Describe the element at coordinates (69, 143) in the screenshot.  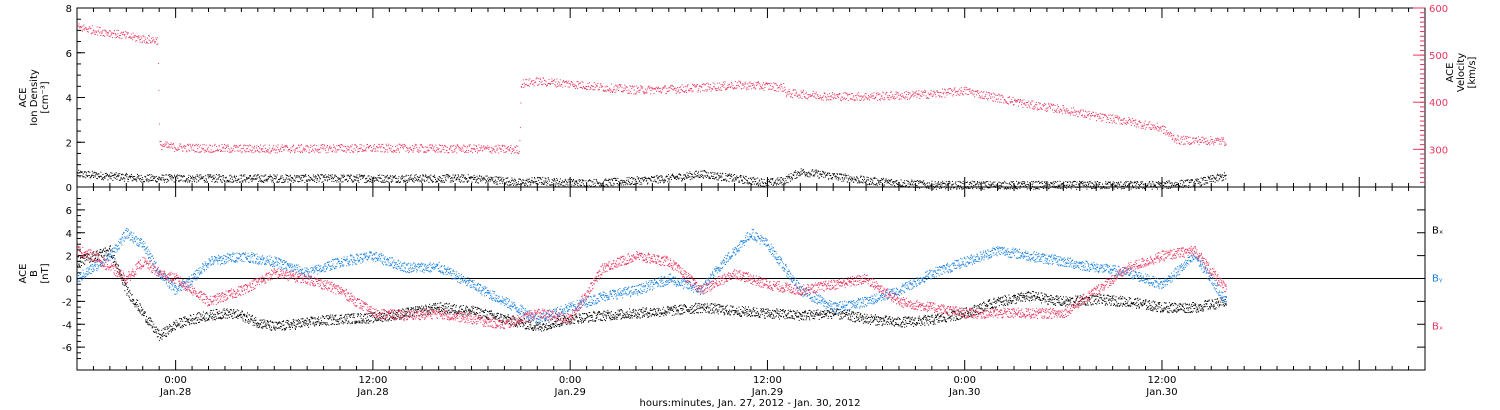
I see `density-tick-label: 2` at that location.